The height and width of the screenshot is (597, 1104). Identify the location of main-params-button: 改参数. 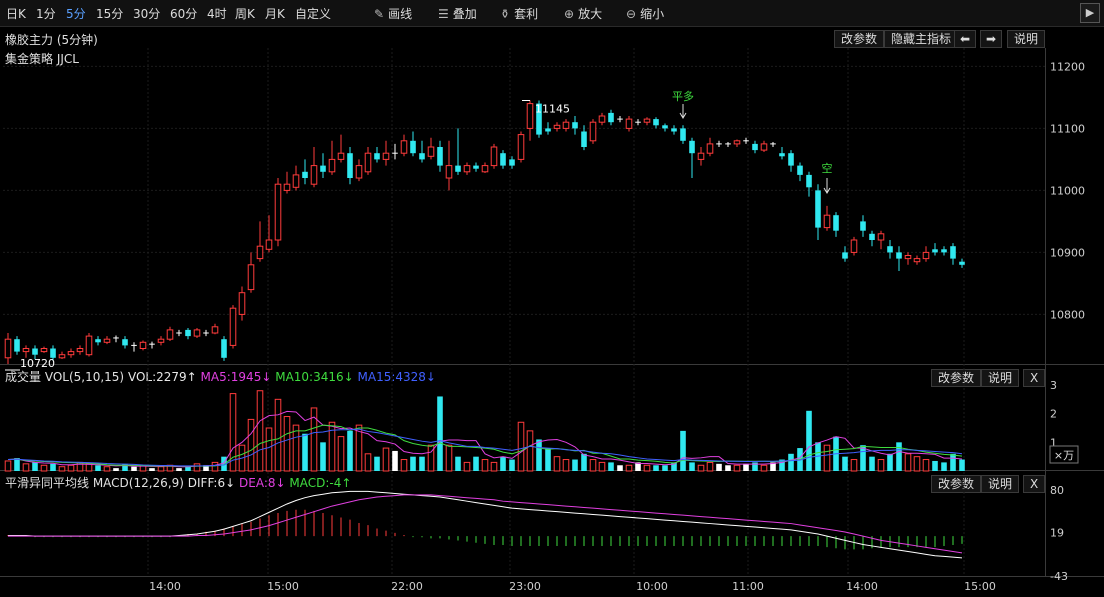
(859, 39).